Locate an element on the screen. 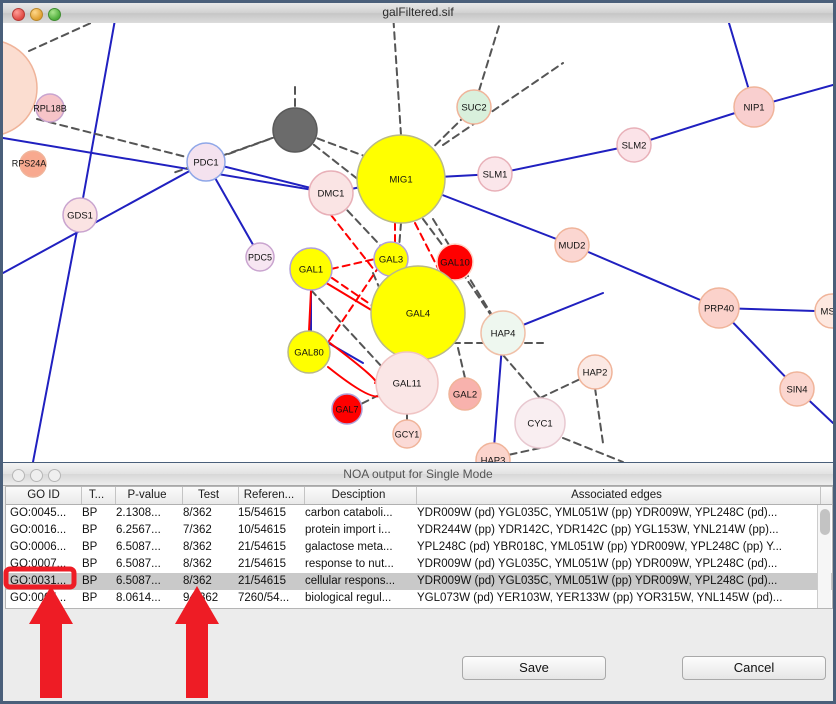  dialog-button-row: Save Cancel is located at coordinates (418, 669).